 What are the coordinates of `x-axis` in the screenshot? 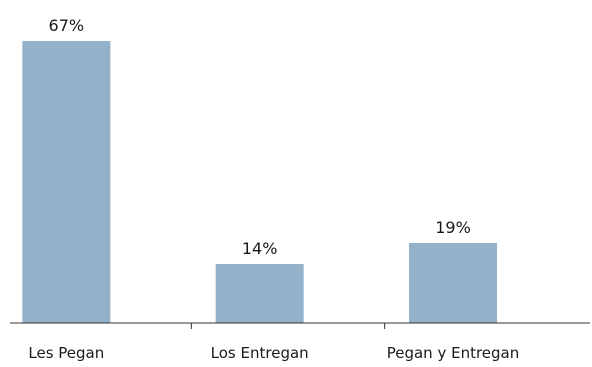 It's located at (300, 325).